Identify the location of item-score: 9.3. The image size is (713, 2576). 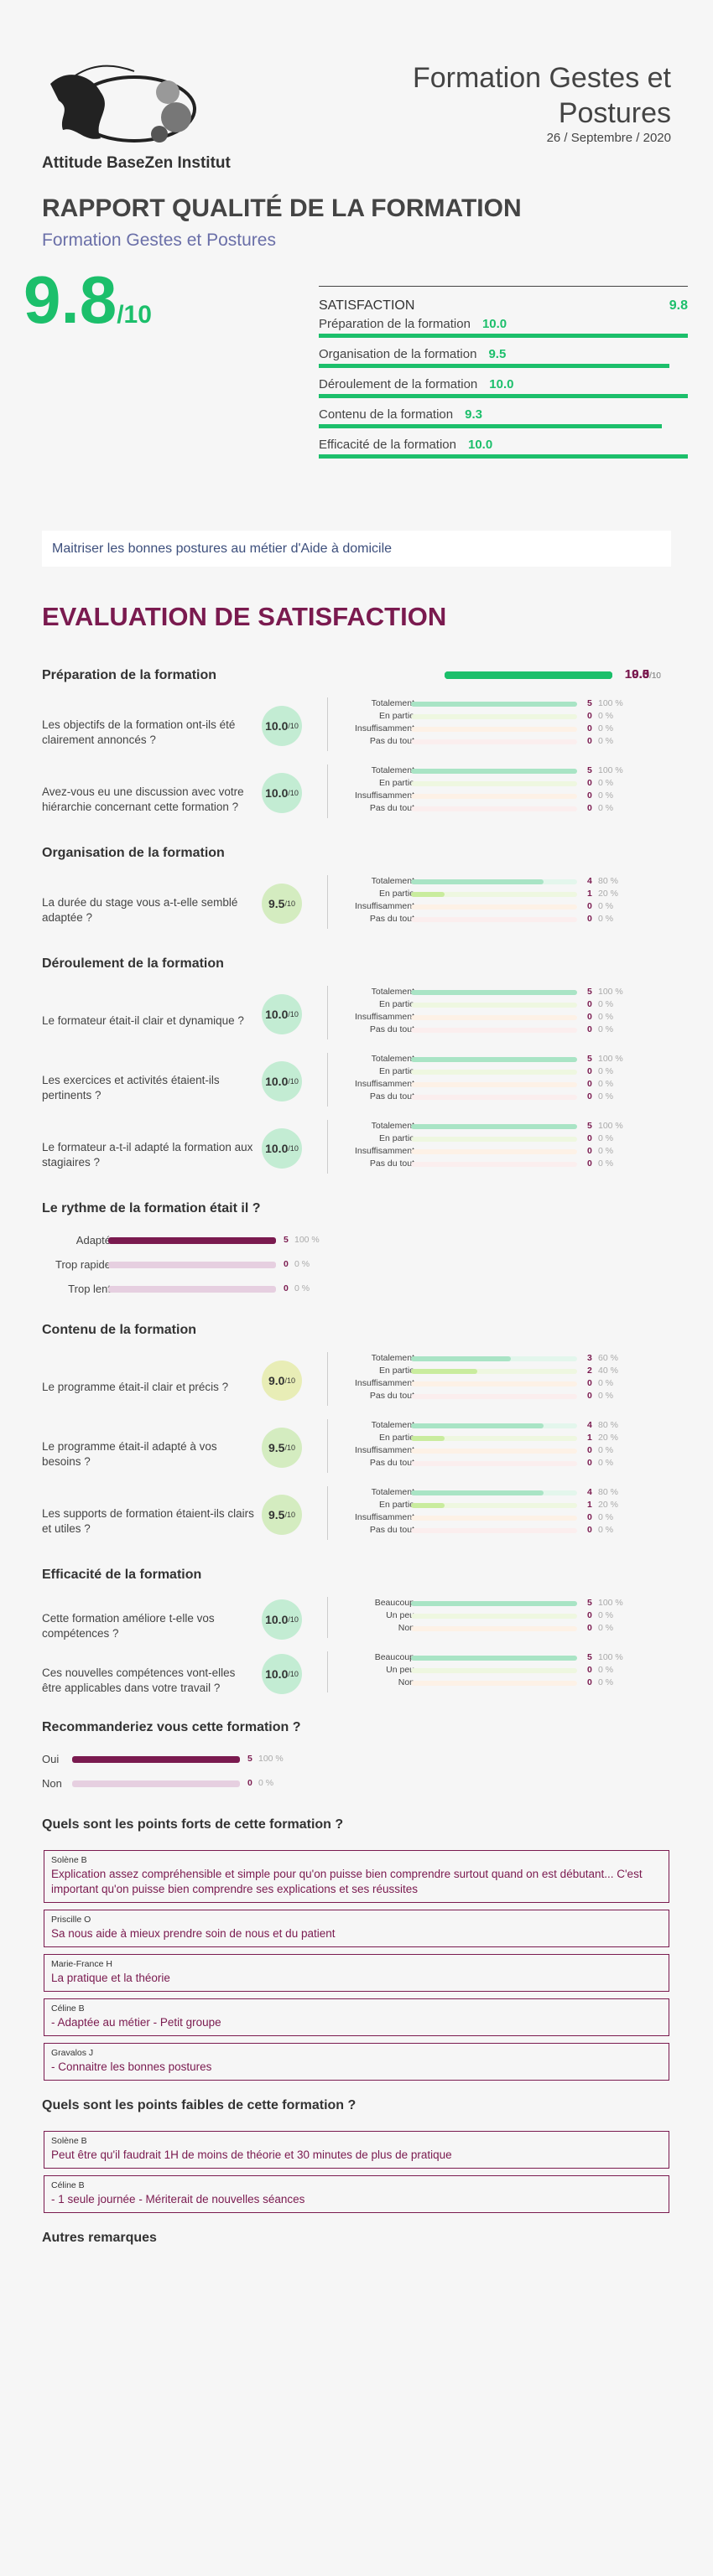
(474, 414).